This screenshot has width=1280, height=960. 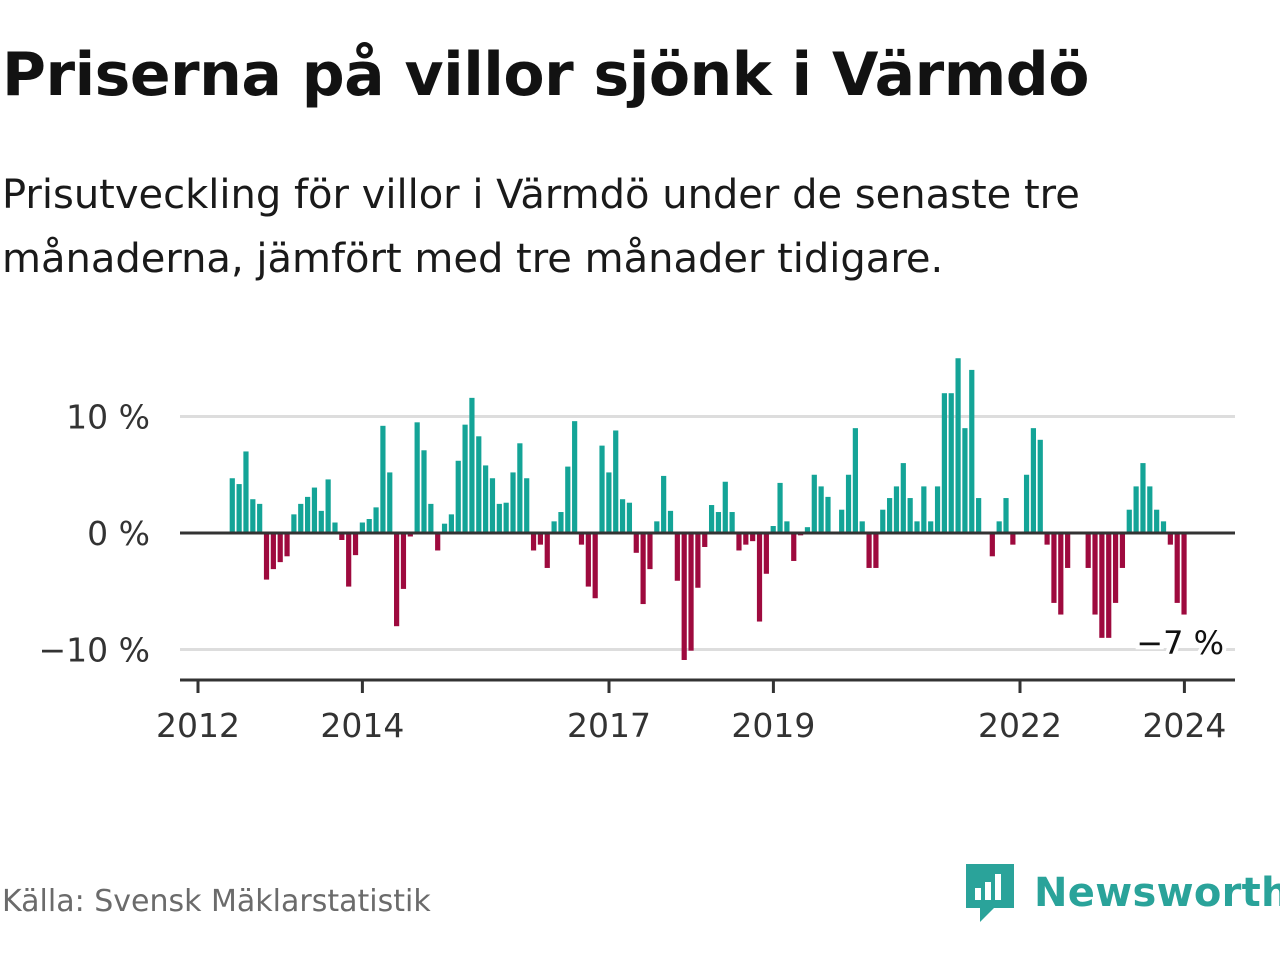 I want to click on newsworthy-logo-icon, so click(x=990, y=893).